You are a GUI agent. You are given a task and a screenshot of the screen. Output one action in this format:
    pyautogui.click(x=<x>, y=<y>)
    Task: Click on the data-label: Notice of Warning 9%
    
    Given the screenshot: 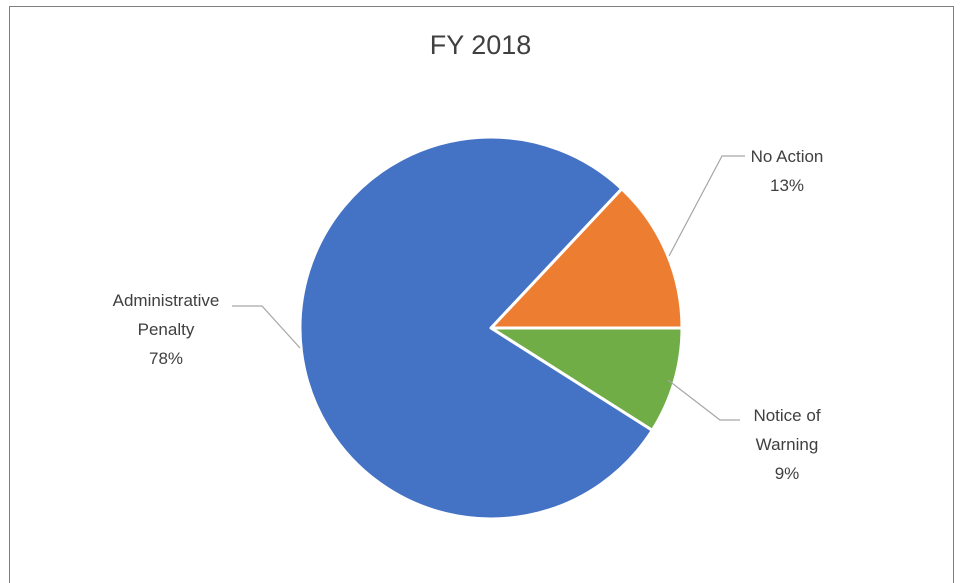 What is the action you would take?
    pyautogui.click(x=786, y=444)
    